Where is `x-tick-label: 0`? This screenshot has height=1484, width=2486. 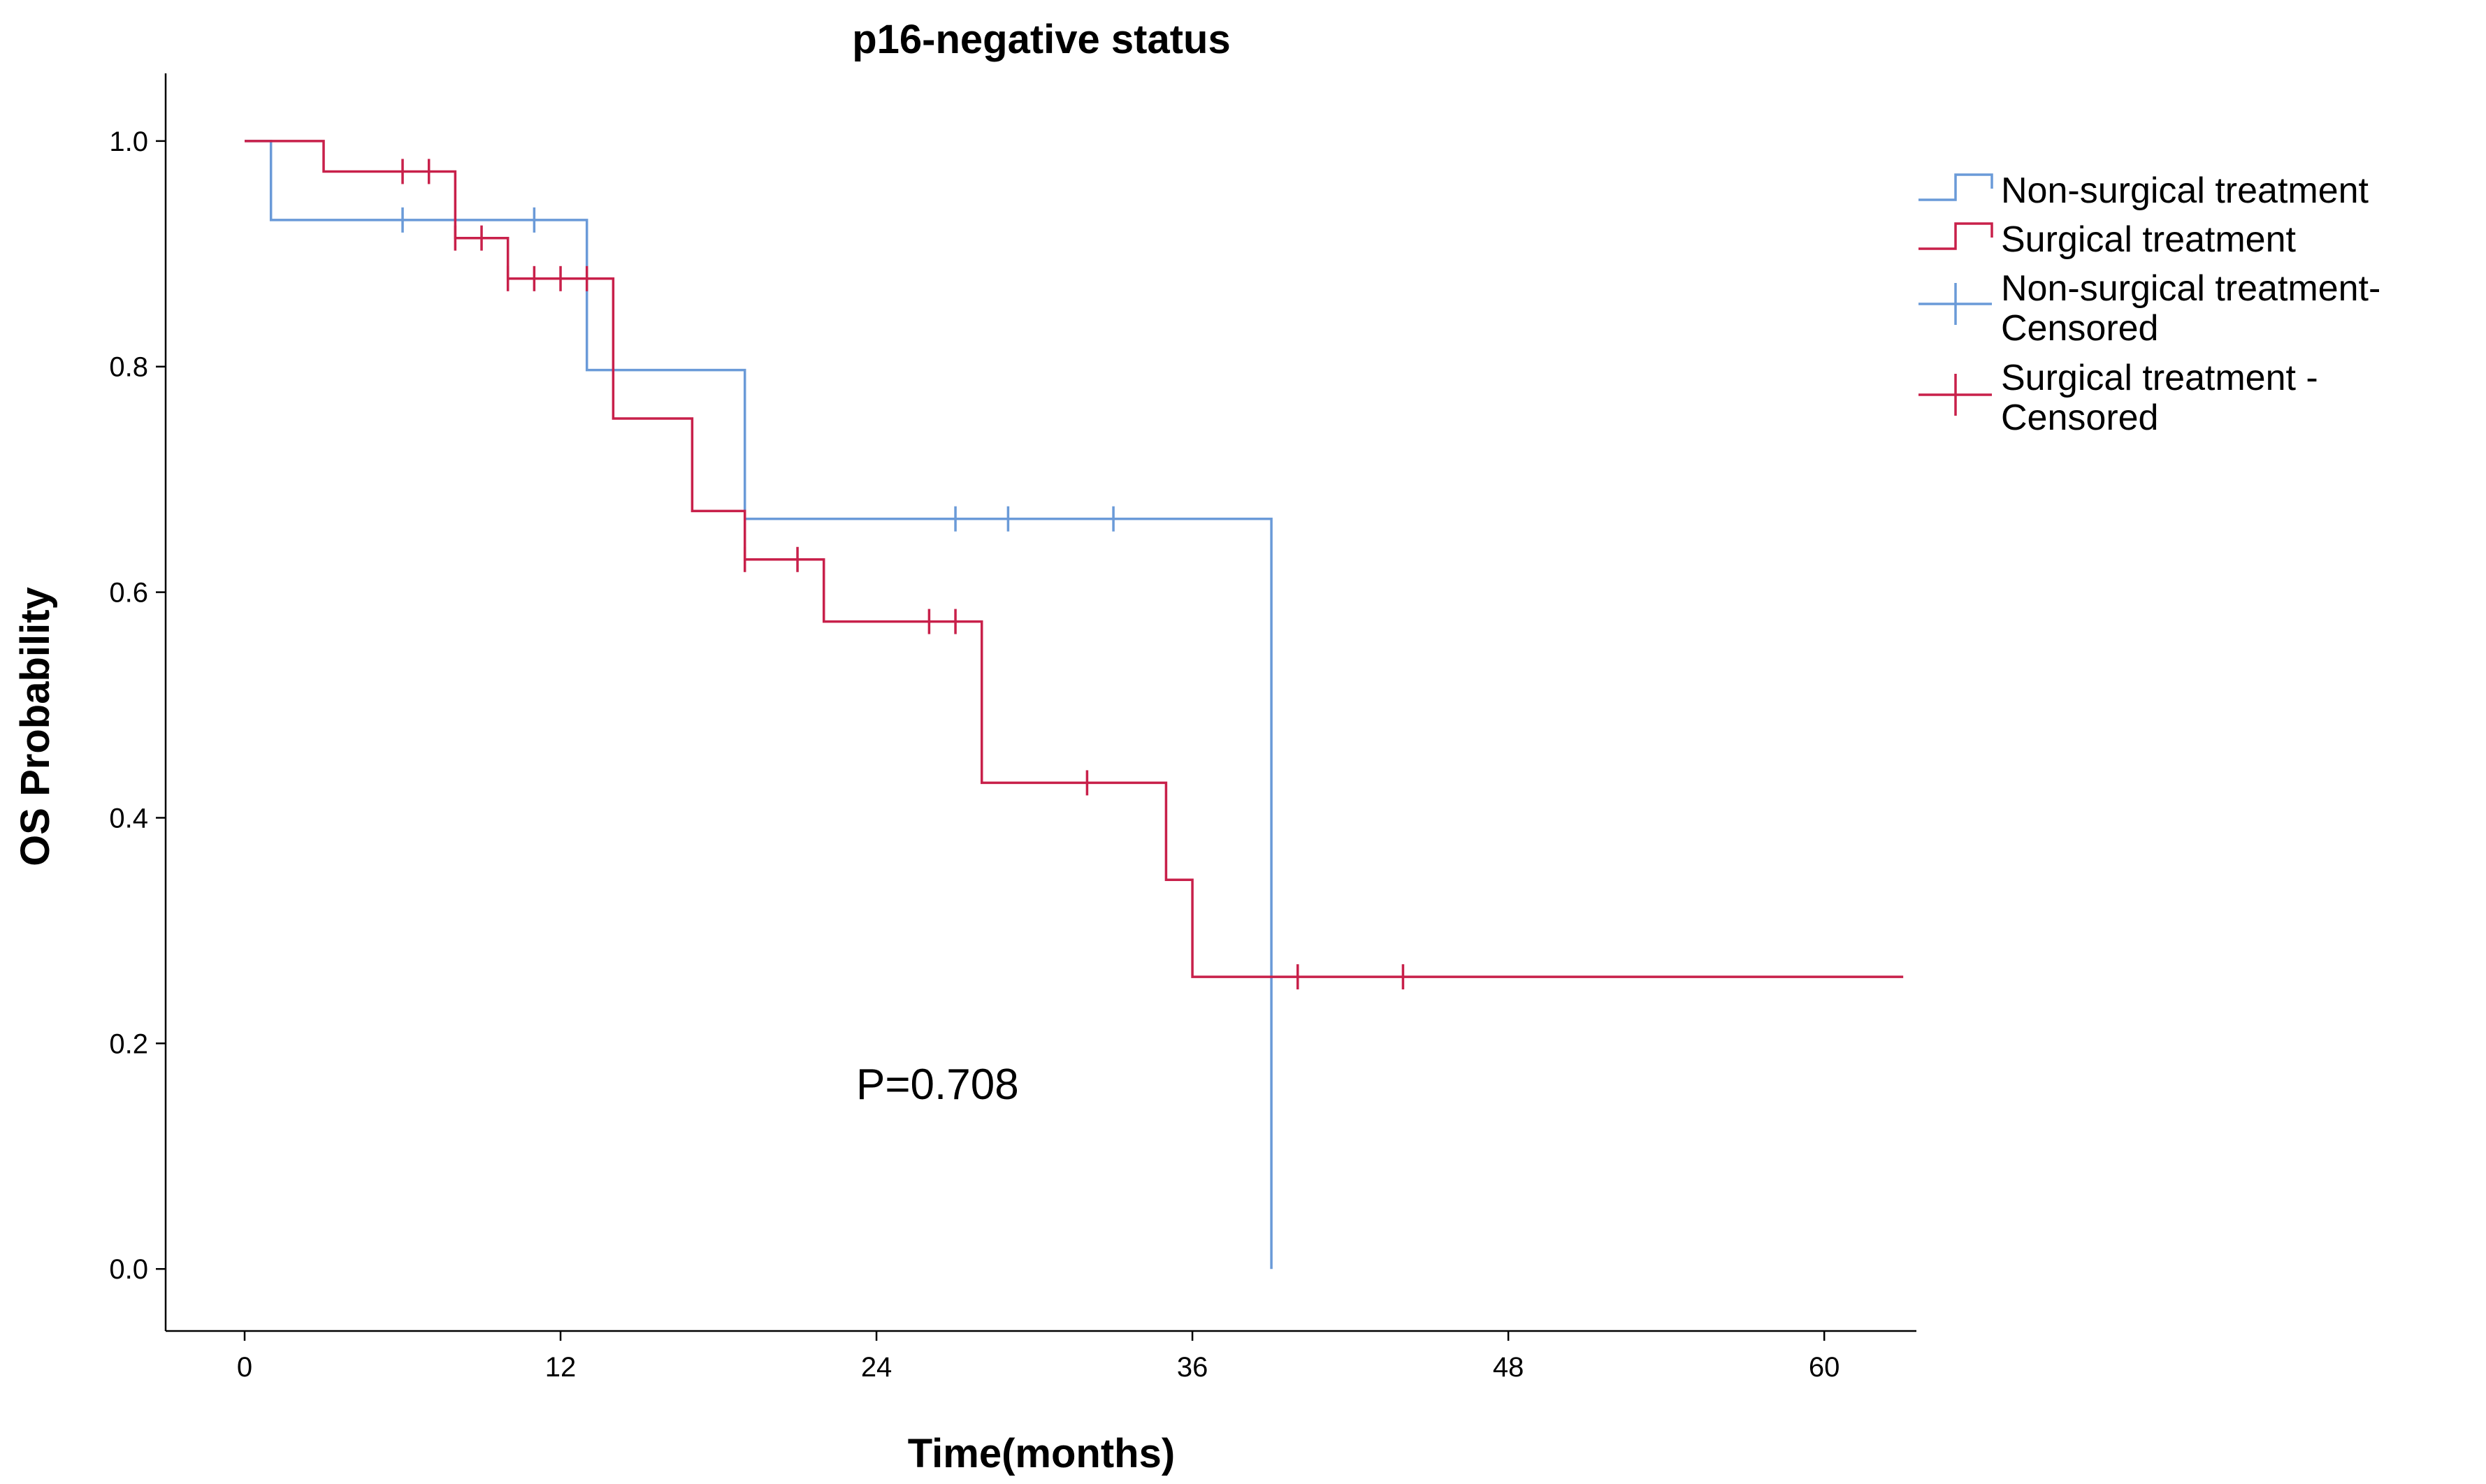
x-tick-label: 0 is located at coordinates (244, 1367).